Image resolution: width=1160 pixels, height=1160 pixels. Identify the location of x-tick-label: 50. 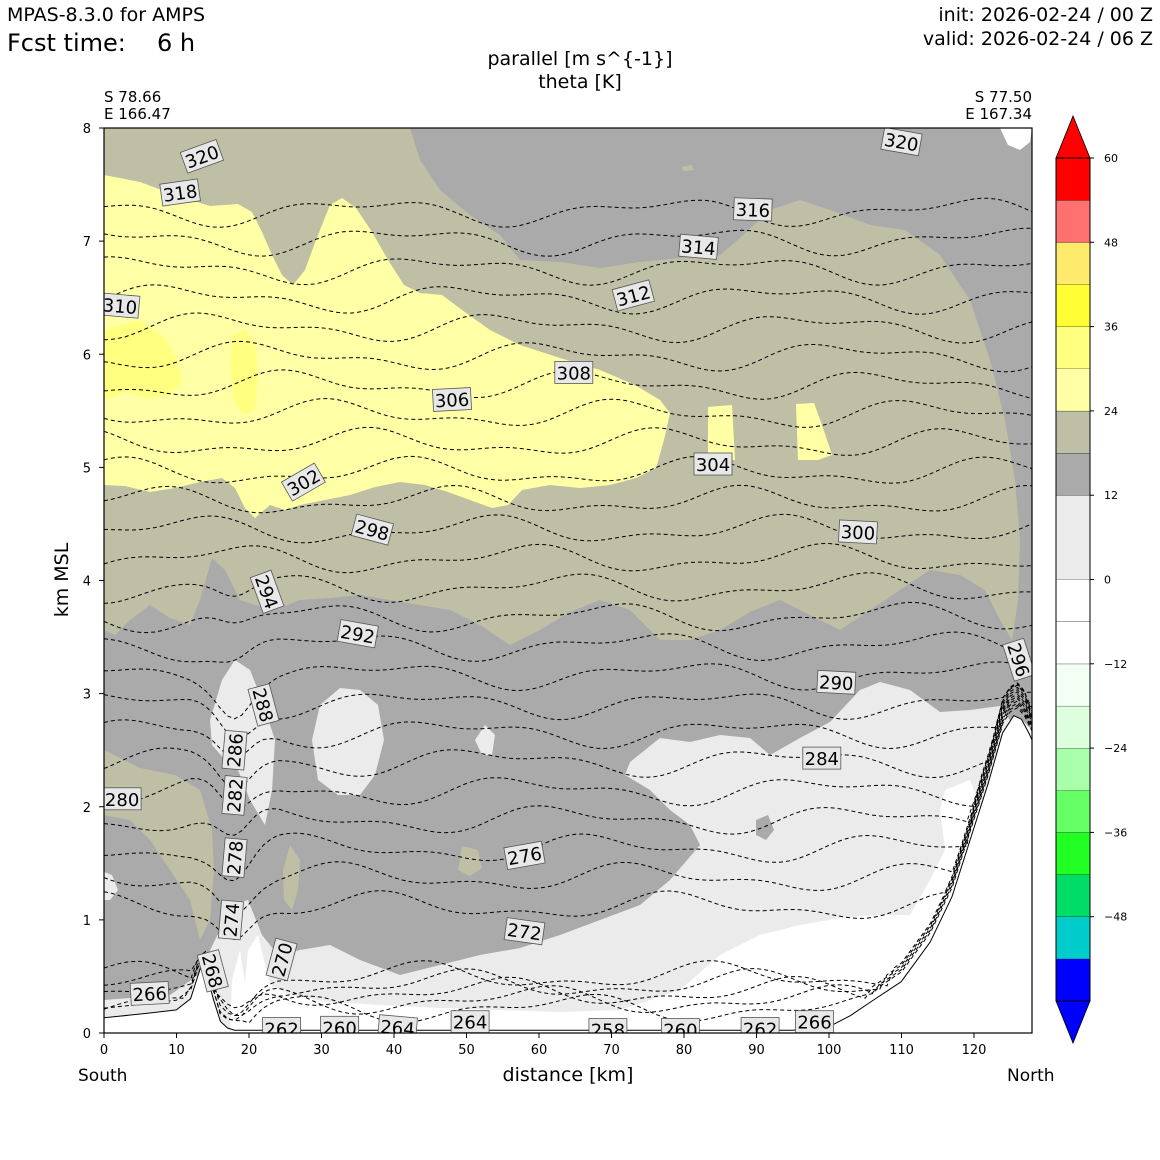
(466, 1050).